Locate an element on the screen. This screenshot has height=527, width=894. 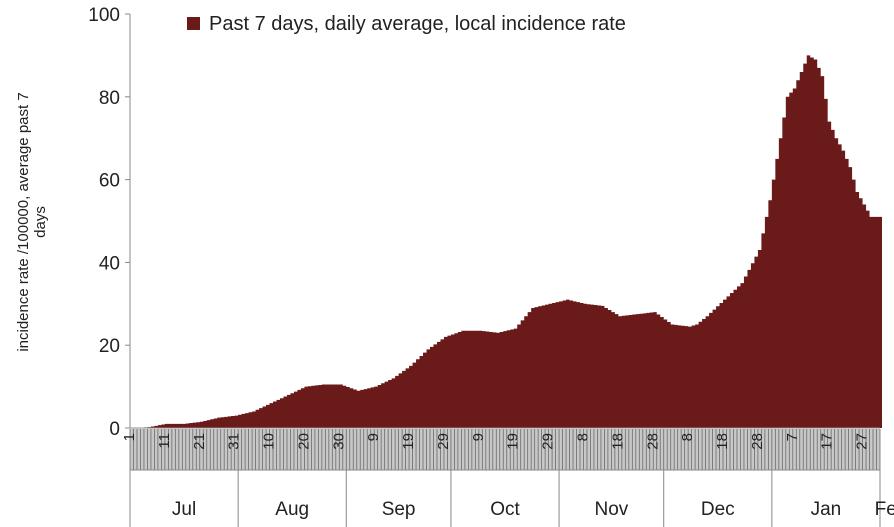
month-label: Sep is located at coordinates (399, 509).